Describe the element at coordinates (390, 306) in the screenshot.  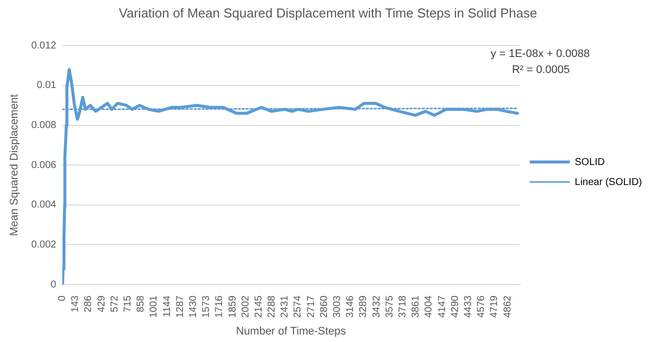
I see `x-tick-label: 3575` at that location.